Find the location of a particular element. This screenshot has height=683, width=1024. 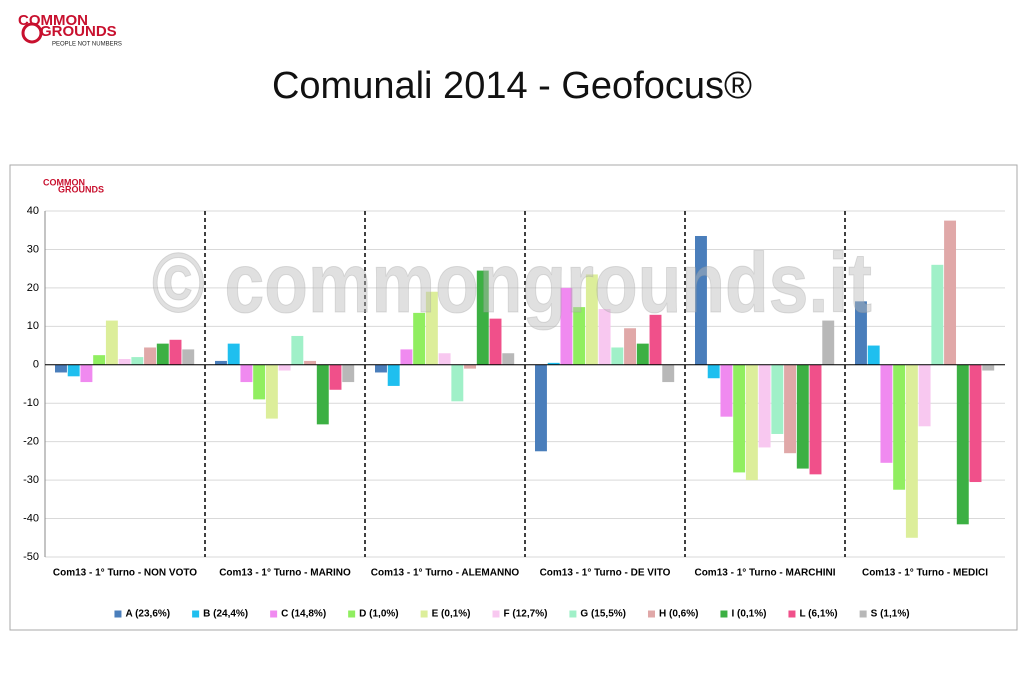

y-tick-label: -30 is located at coordinates (31, 480).